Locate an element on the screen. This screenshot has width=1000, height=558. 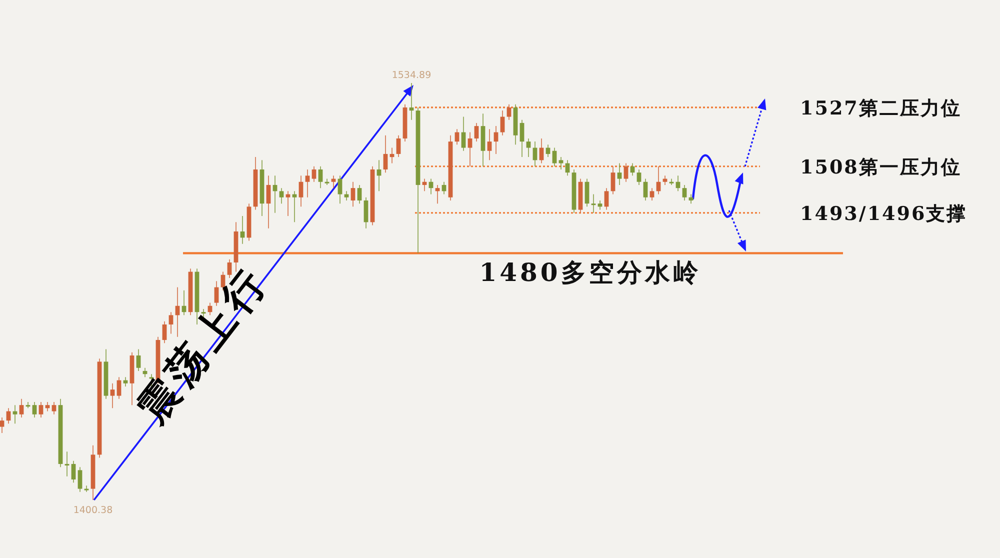
ref-line-label: 1480多空分水岭 is located at coordinates (590, 273).